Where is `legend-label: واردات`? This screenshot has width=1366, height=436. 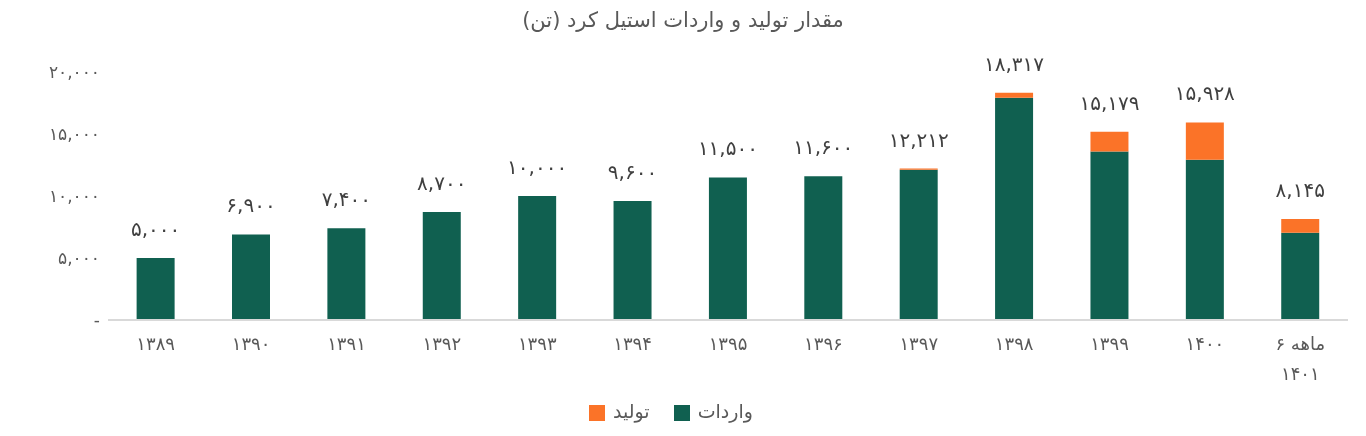 legend-label: واردات is located at coordinates (725, 411).